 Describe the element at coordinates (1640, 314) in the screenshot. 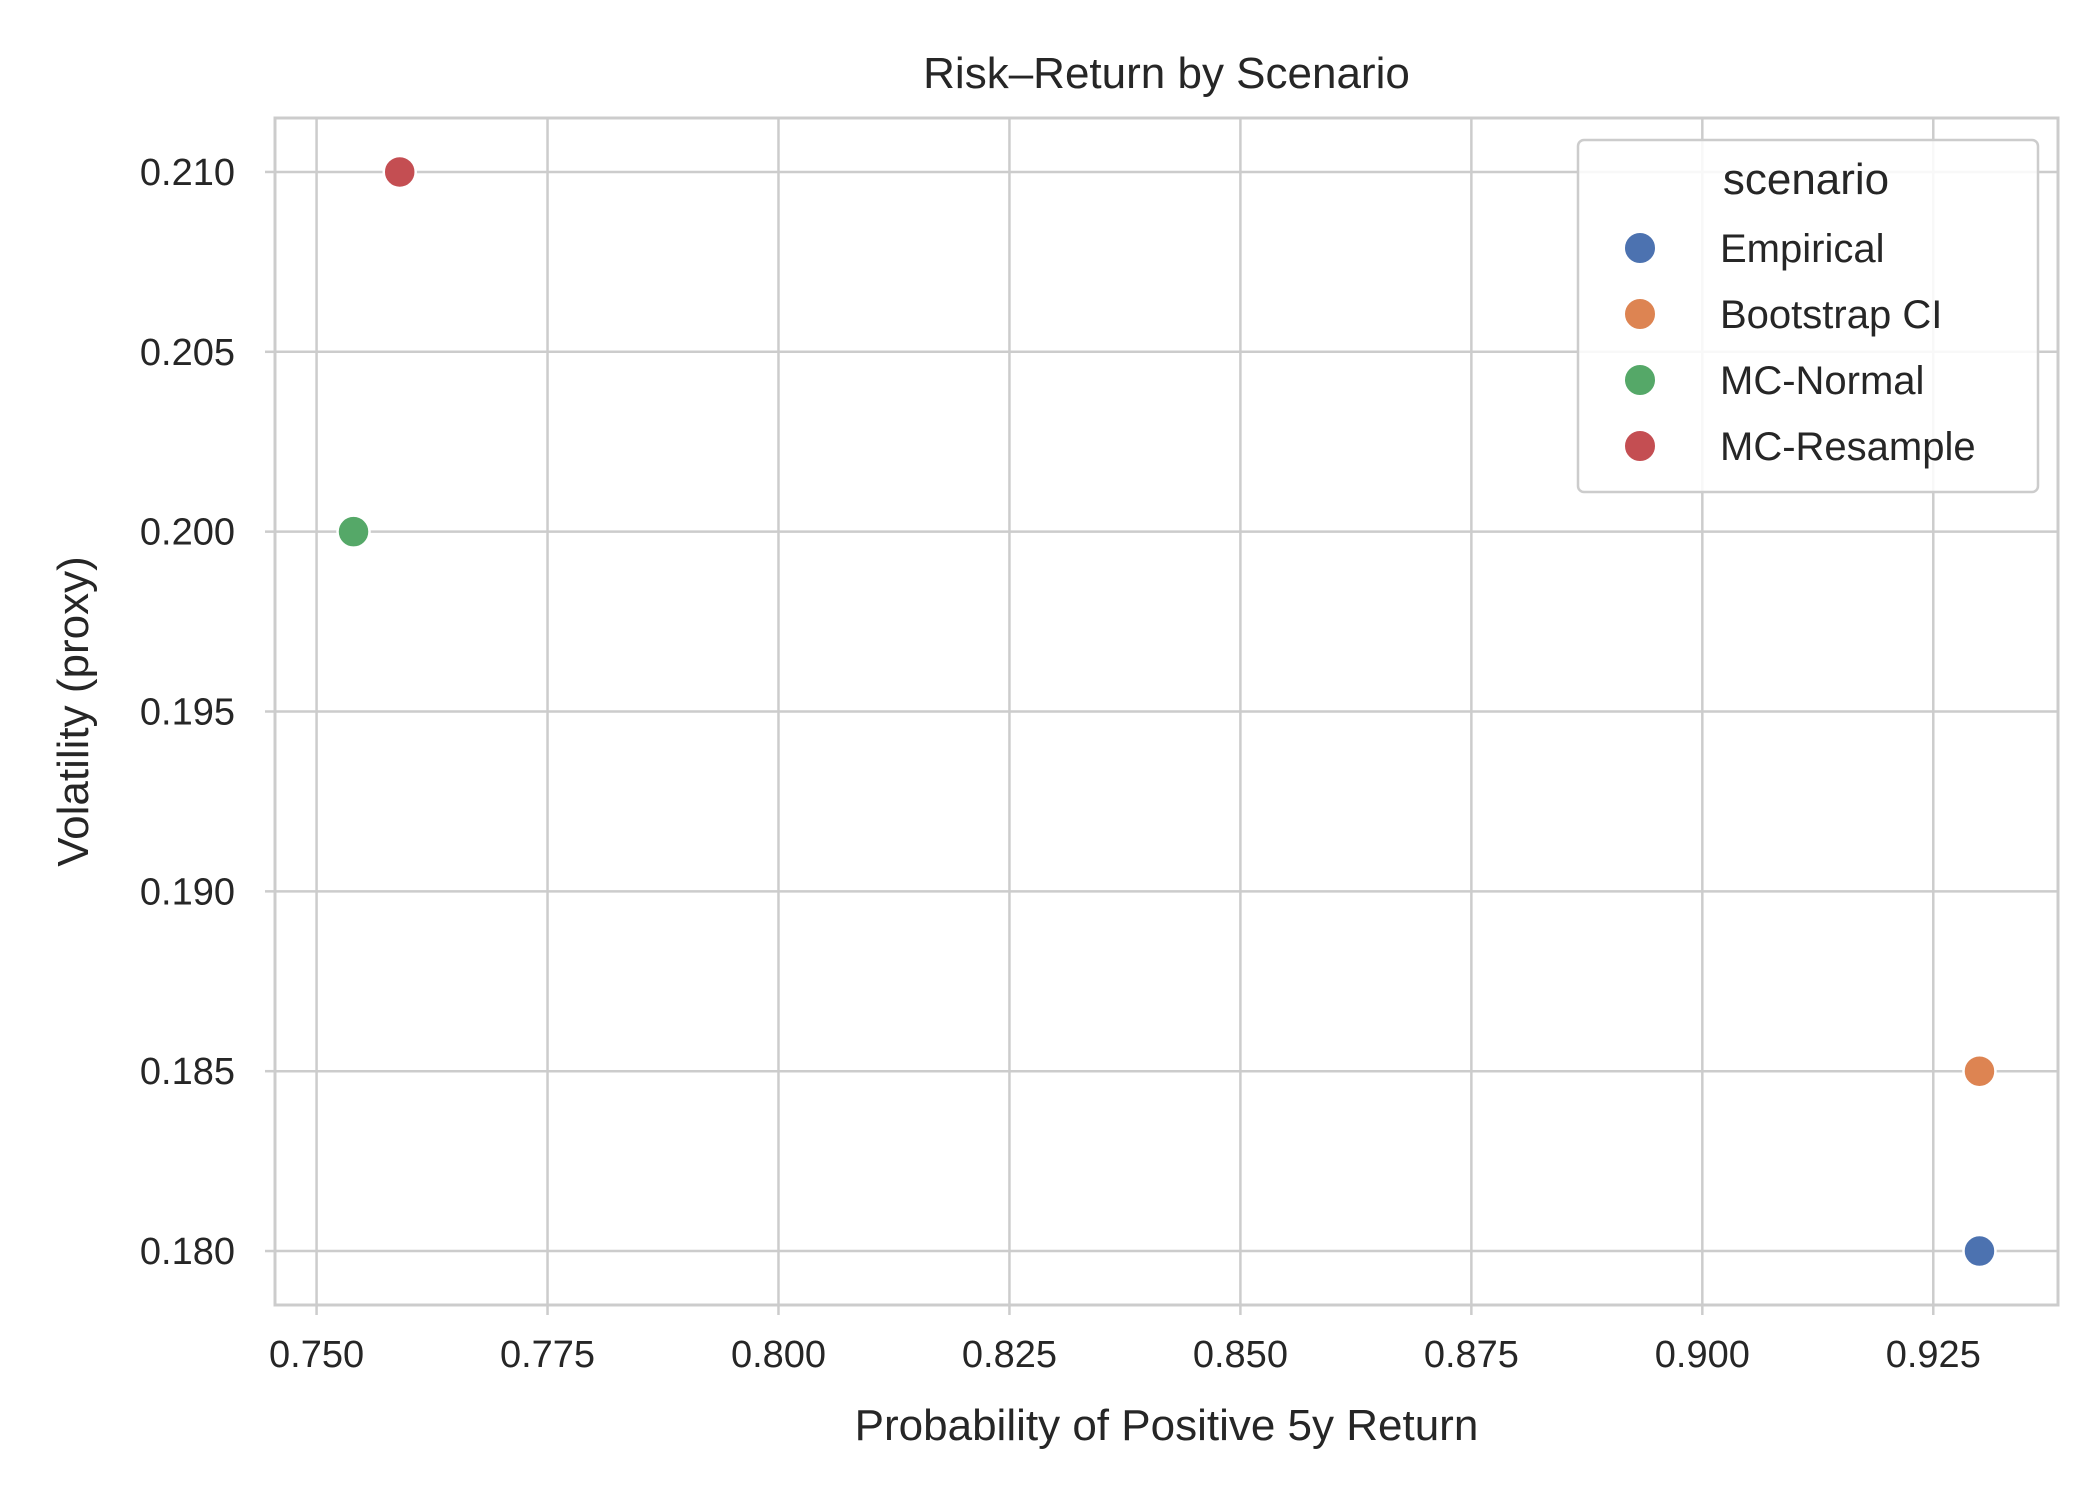

I see `legend-marker-bootstrap-ci` at that location.